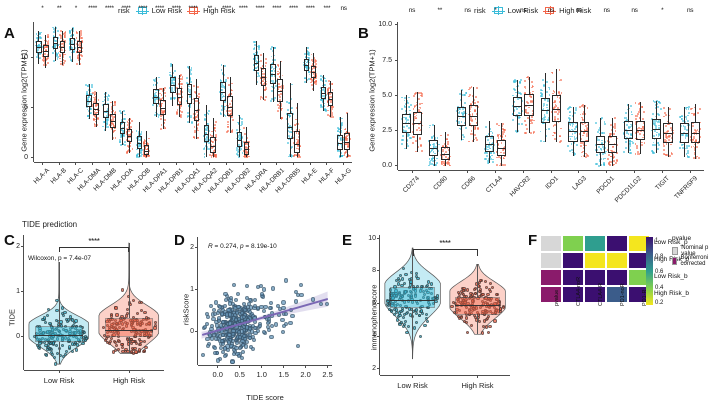 The height and width of the screenshot is (417, 712). Describe the element at coordinates (692, 261) in the screenshot. I see `pvalue-legend-item: Bonferroni corrected` at that location.